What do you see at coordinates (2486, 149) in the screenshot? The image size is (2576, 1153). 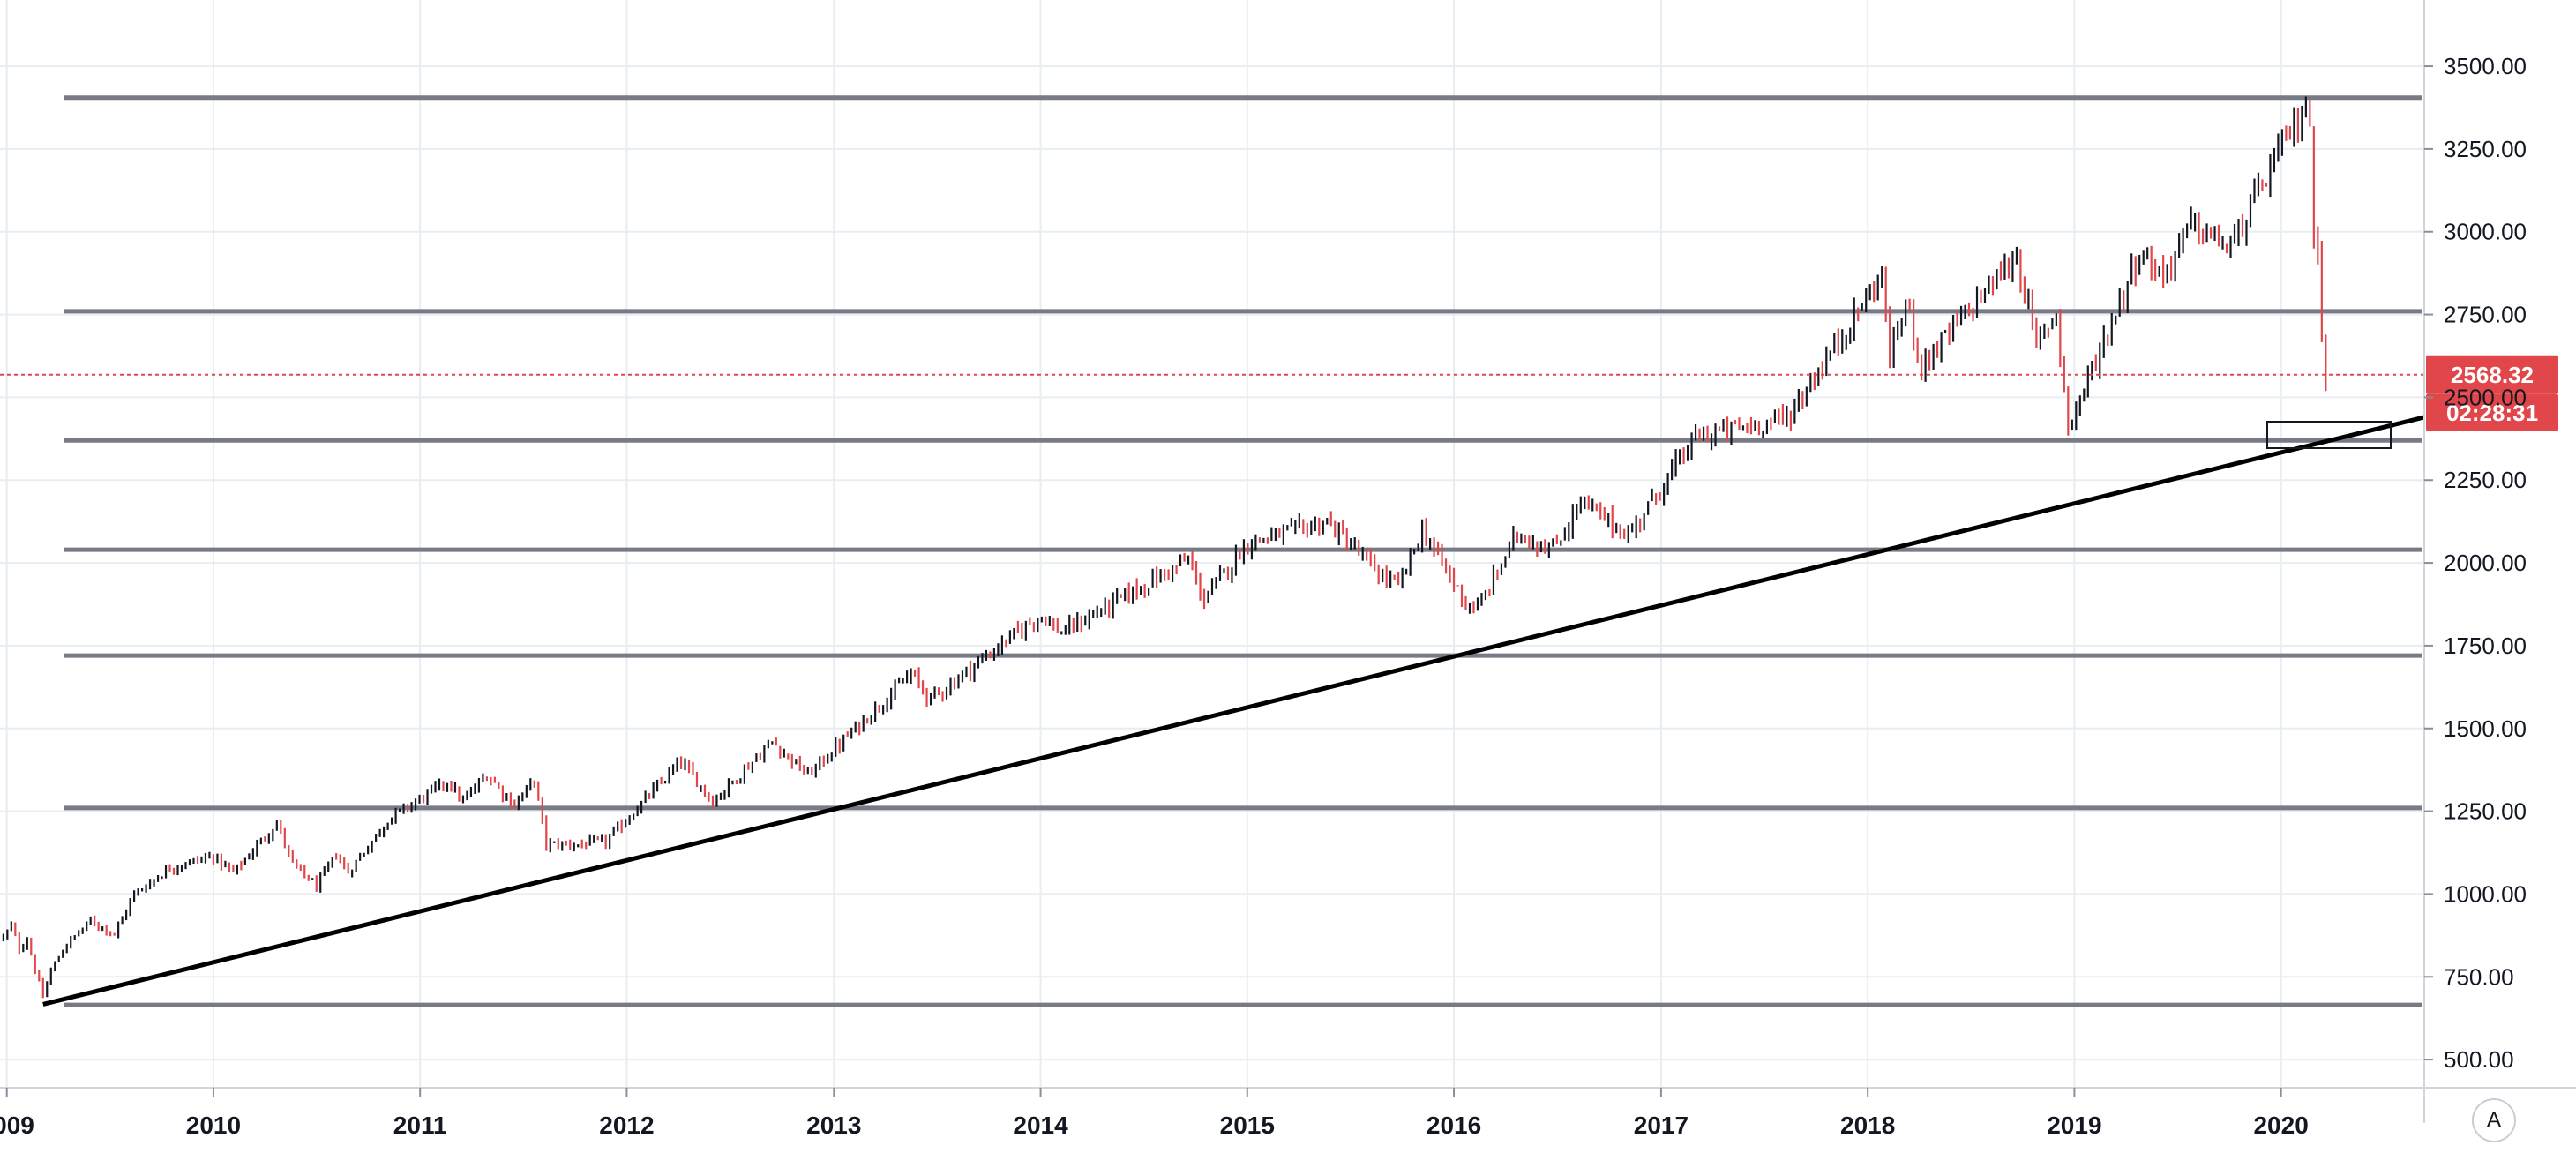 I see `y-tick-label: 3250.00` at bounding box center [2486, 149].